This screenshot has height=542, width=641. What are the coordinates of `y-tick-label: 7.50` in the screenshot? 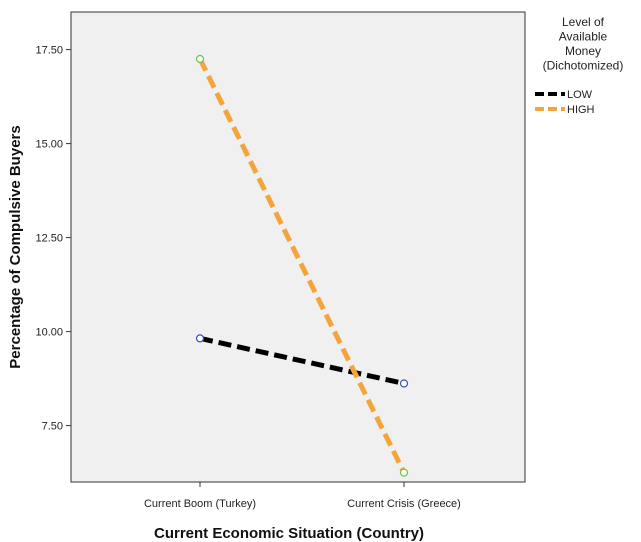 It's located at (52, 427).